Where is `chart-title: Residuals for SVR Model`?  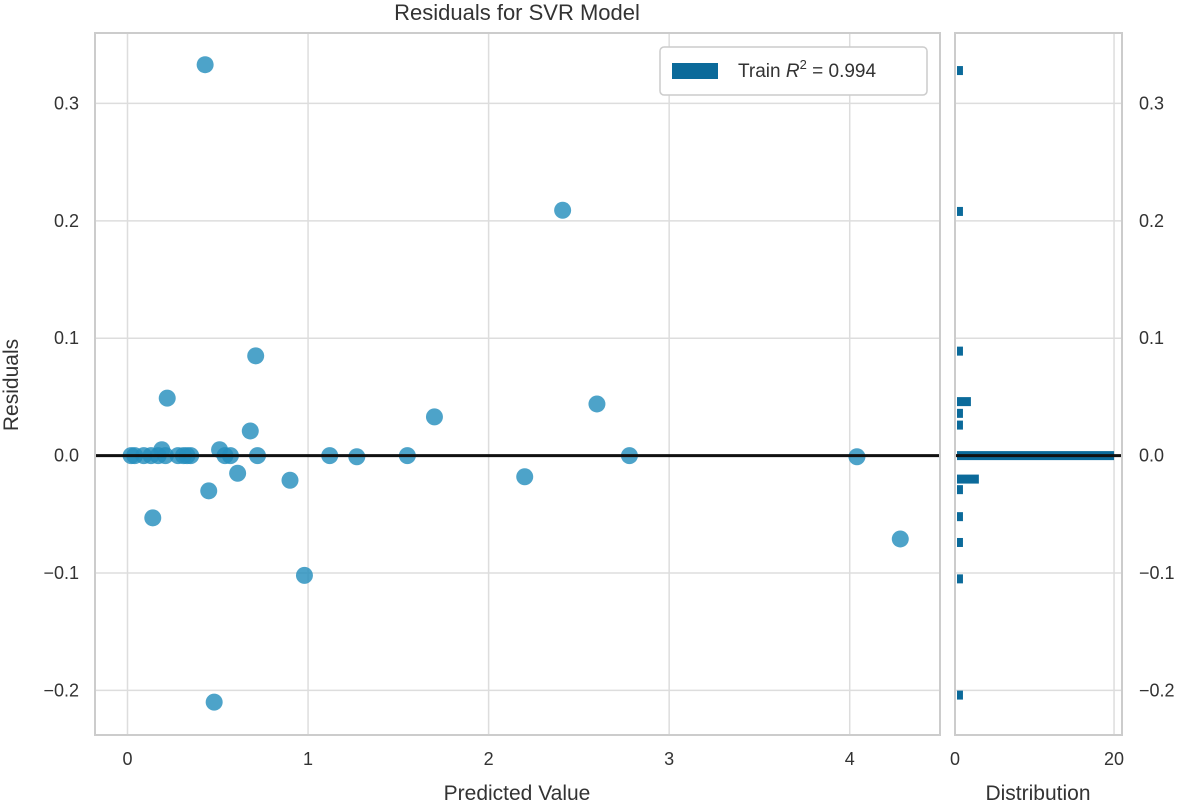 chart-title: Residuals for SVR Model is located at coordinates (517, 12).